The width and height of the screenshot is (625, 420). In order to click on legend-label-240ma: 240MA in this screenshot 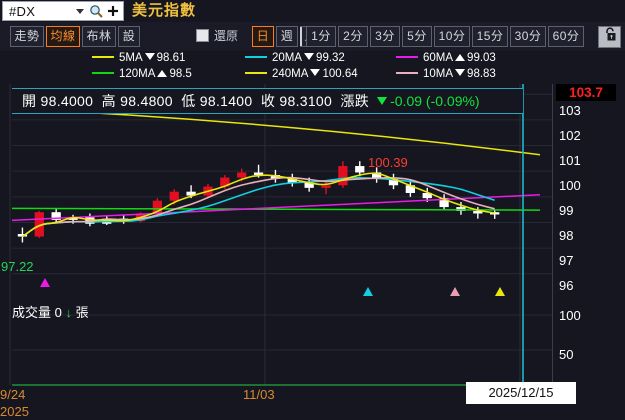, I will do `click(290, 74)`.